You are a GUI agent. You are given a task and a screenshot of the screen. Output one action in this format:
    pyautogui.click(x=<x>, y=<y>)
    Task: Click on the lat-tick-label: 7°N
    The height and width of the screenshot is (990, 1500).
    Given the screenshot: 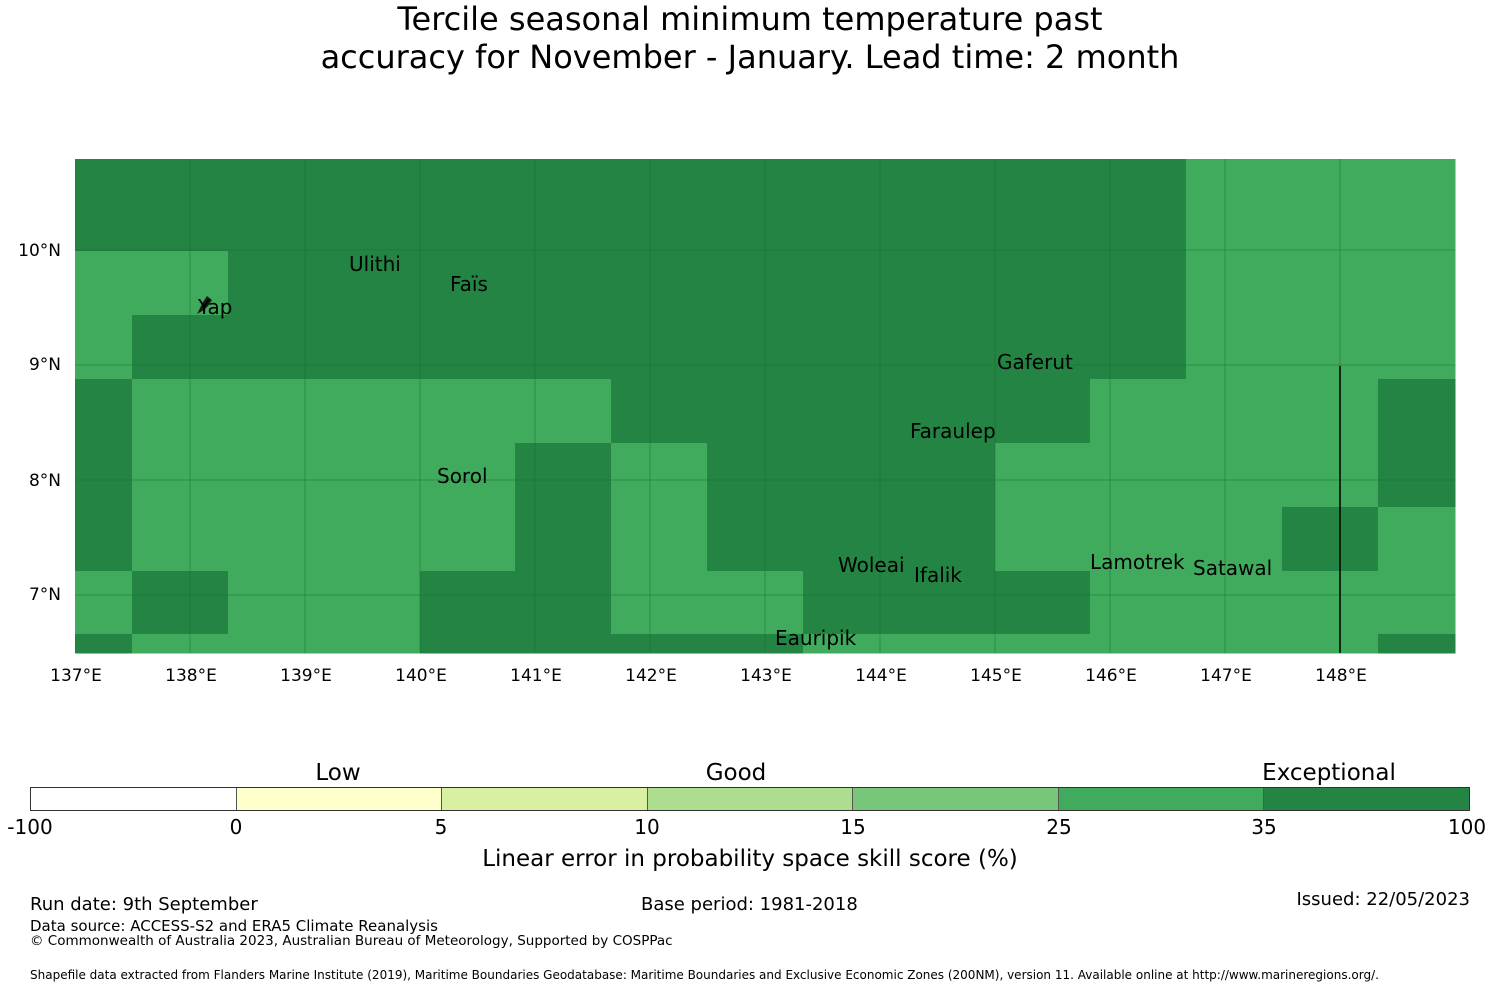 What is the action you would take?
    pyautogui.click(x=45, y=595)
    